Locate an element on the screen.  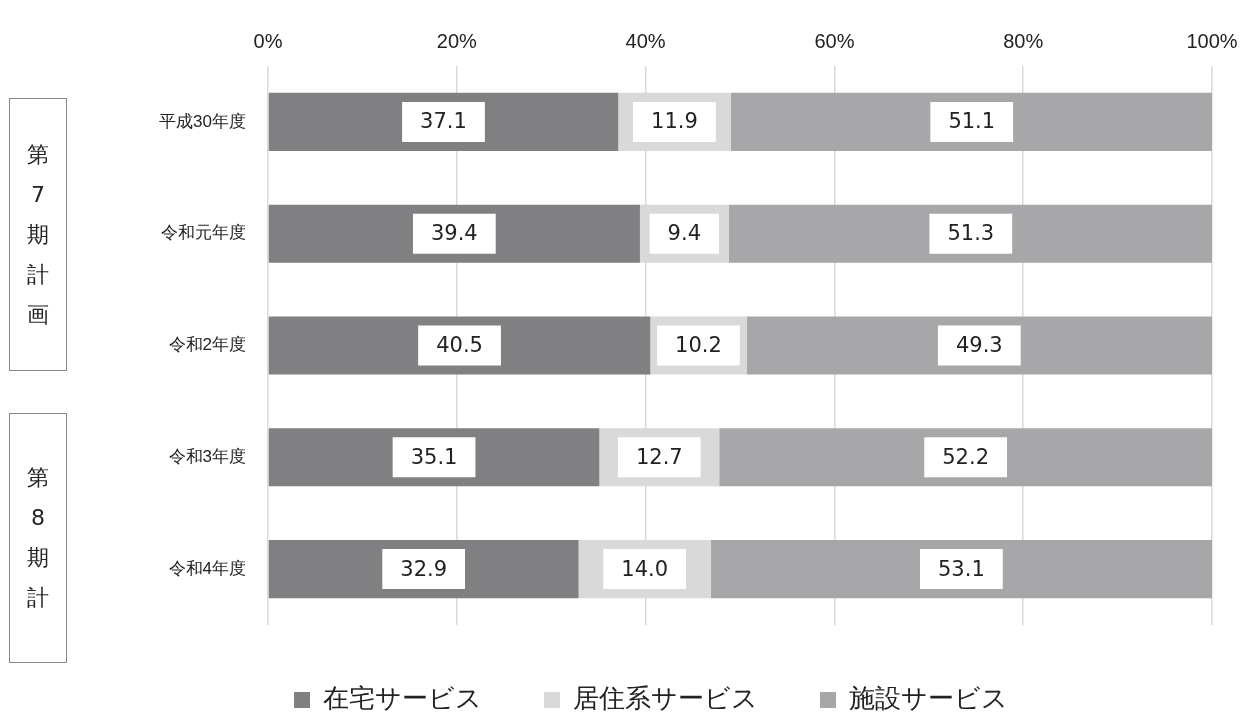
data-label: 39.4 is located at coordinates (454, 233).